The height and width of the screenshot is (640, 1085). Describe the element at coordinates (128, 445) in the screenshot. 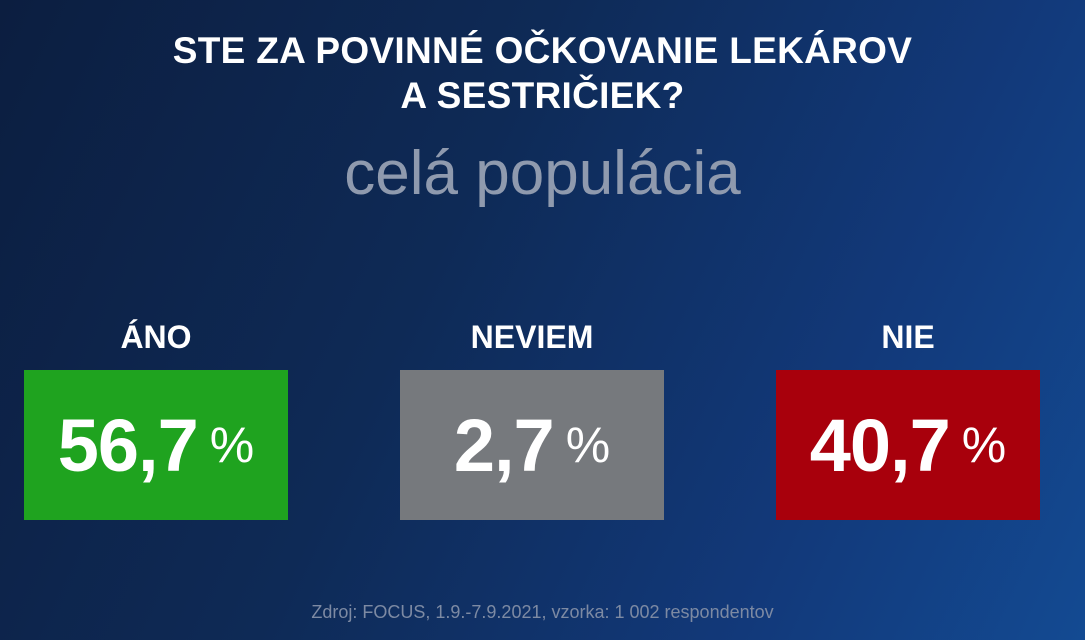

I see `value-label: 56,7` at that location.